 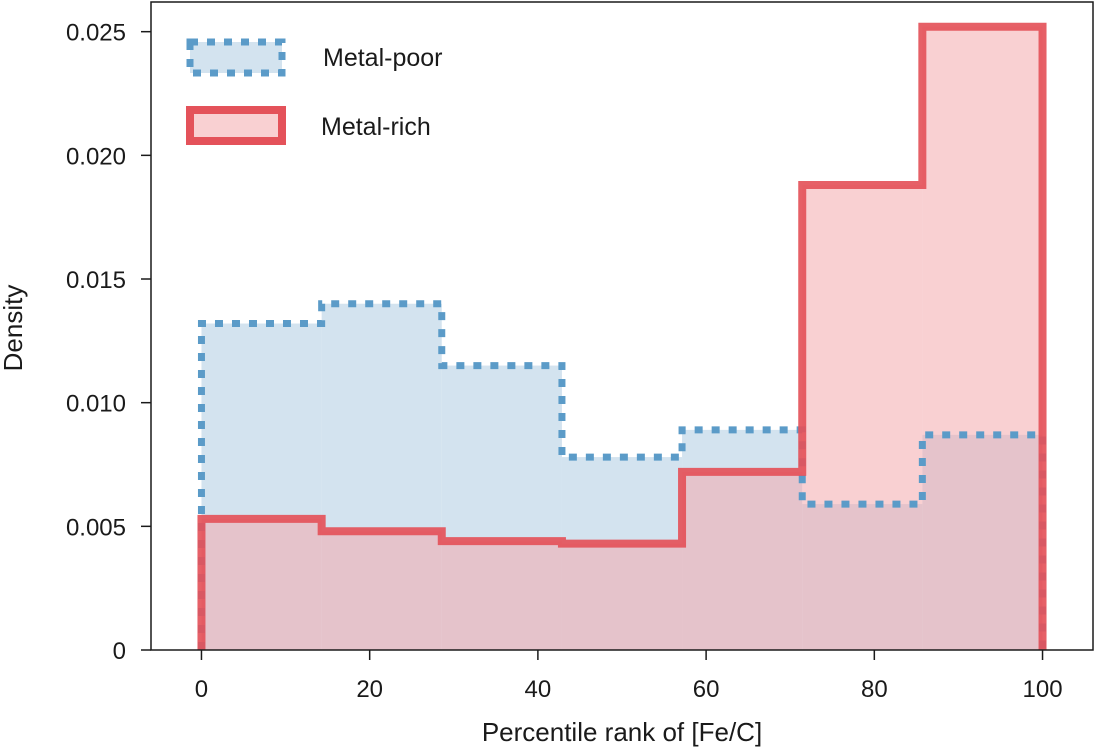 I want to click on legend-label-metal-rich: Metal-rich, so click(x=376, y=127).